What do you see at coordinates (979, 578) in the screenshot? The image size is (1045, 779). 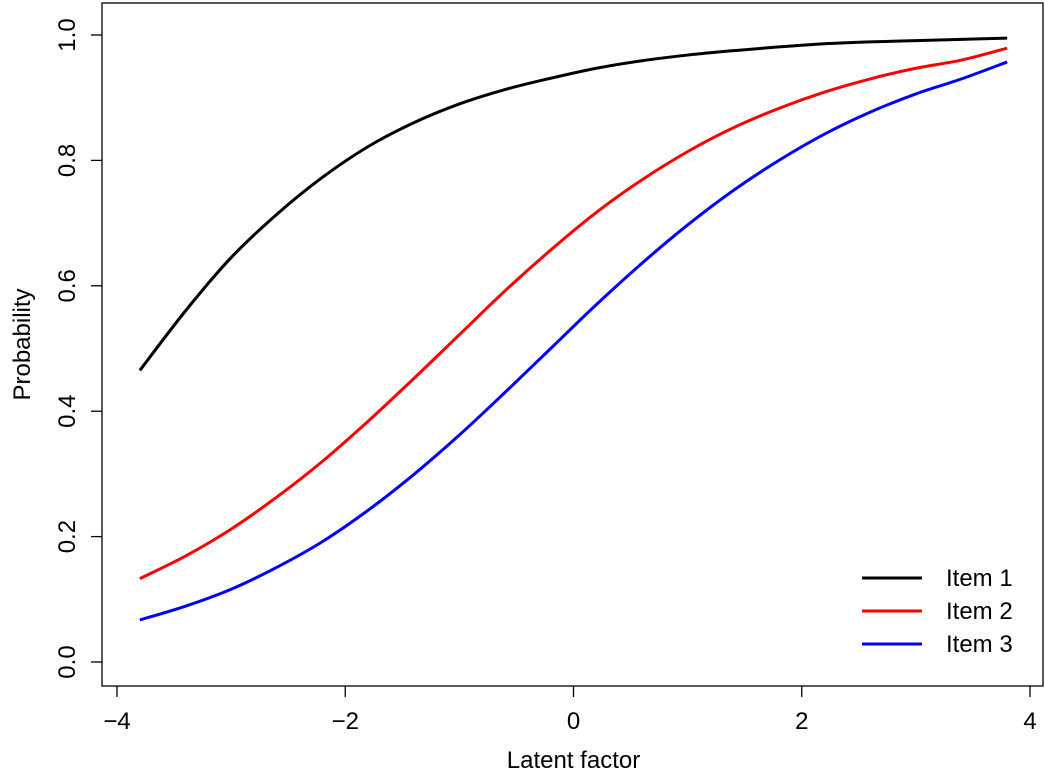 I see `legend-label: Item 1` at bounding box center [979, 578].